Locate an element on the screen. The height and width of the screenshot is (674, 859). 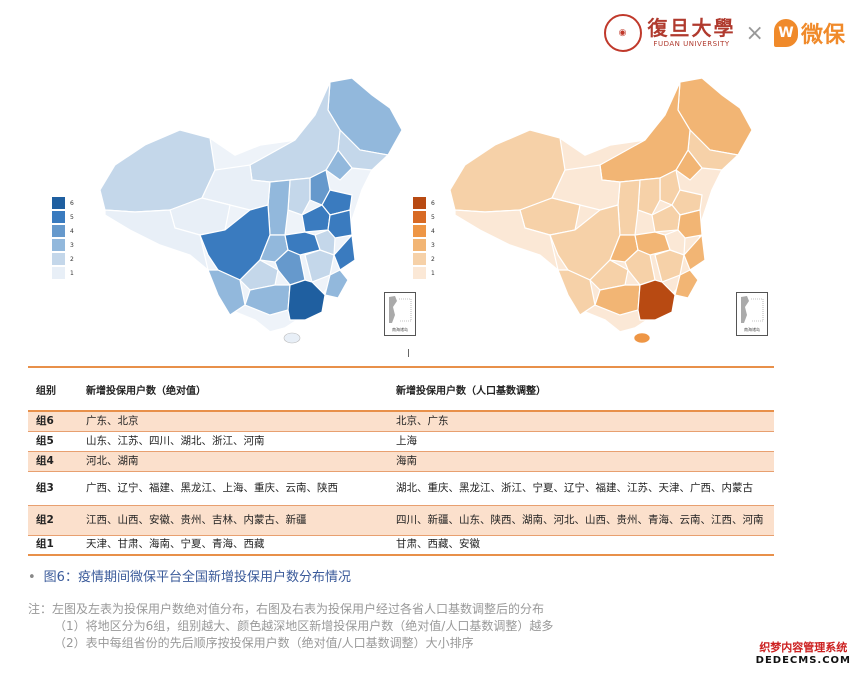
table-row: 组6 广东、北京 北京、广东 is located at coordinates (401, 421).